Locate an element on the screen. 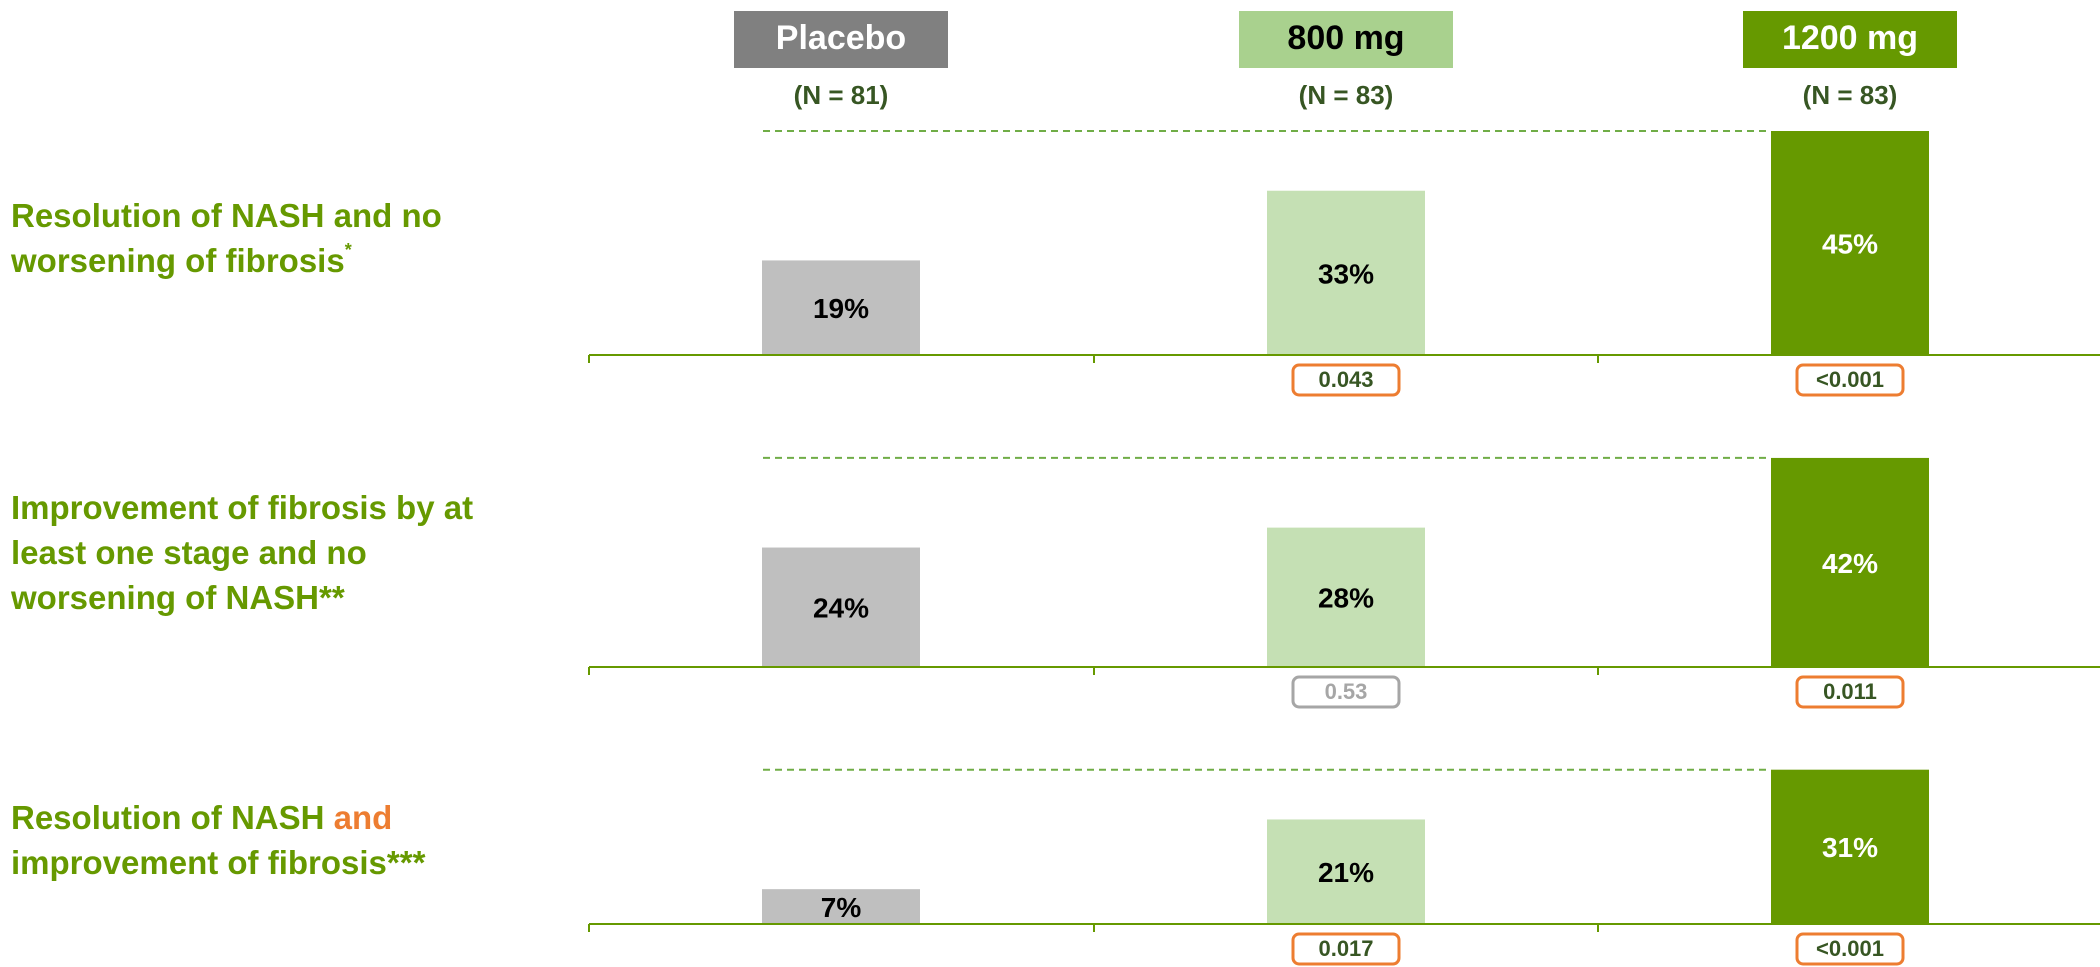 This screenshot has width=2100, height=967. value-label: 28% is located at coordinates (1346, 598).